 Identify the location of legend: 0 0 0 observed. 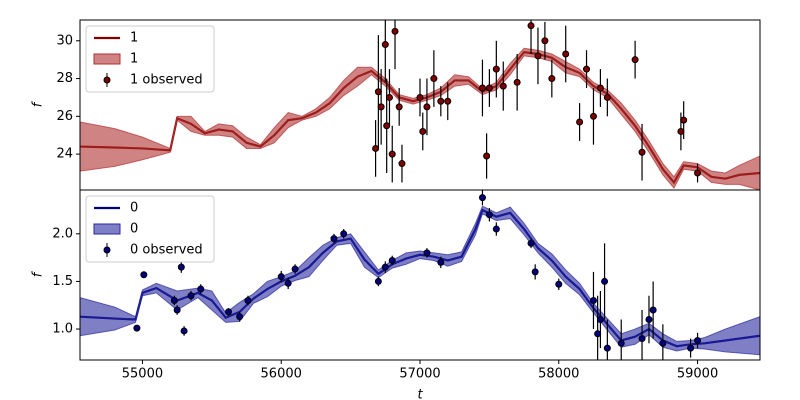
(150, 229).